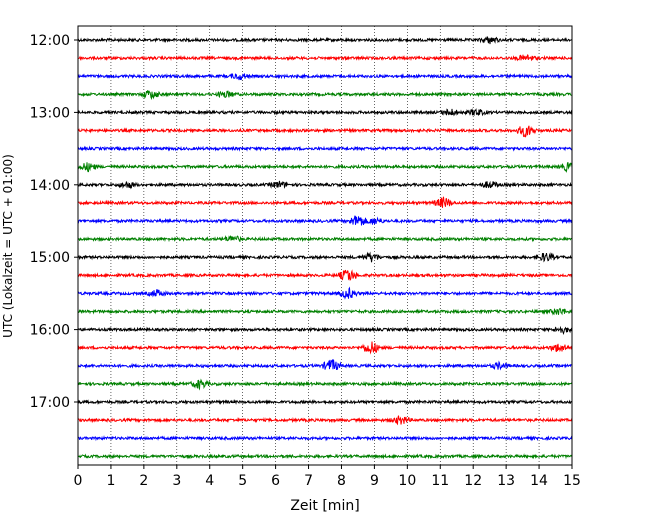  Describe the element at coordinates (308, 481) in the screenshot. I see `x-tick-label: 7` at that location.